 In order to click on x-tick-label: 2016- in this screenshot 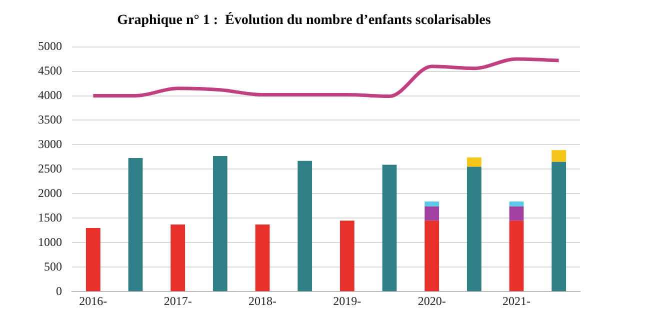, I will do `click(93, 301)`.